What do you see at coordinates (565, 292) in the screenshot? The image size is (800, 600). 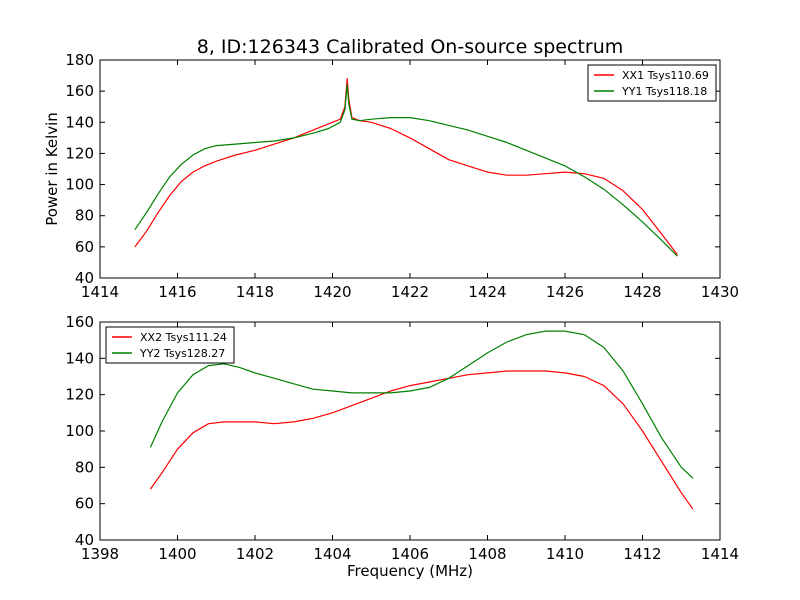 I see `top-x-tick-label-6: 1426` at bounding box center [565, 292].